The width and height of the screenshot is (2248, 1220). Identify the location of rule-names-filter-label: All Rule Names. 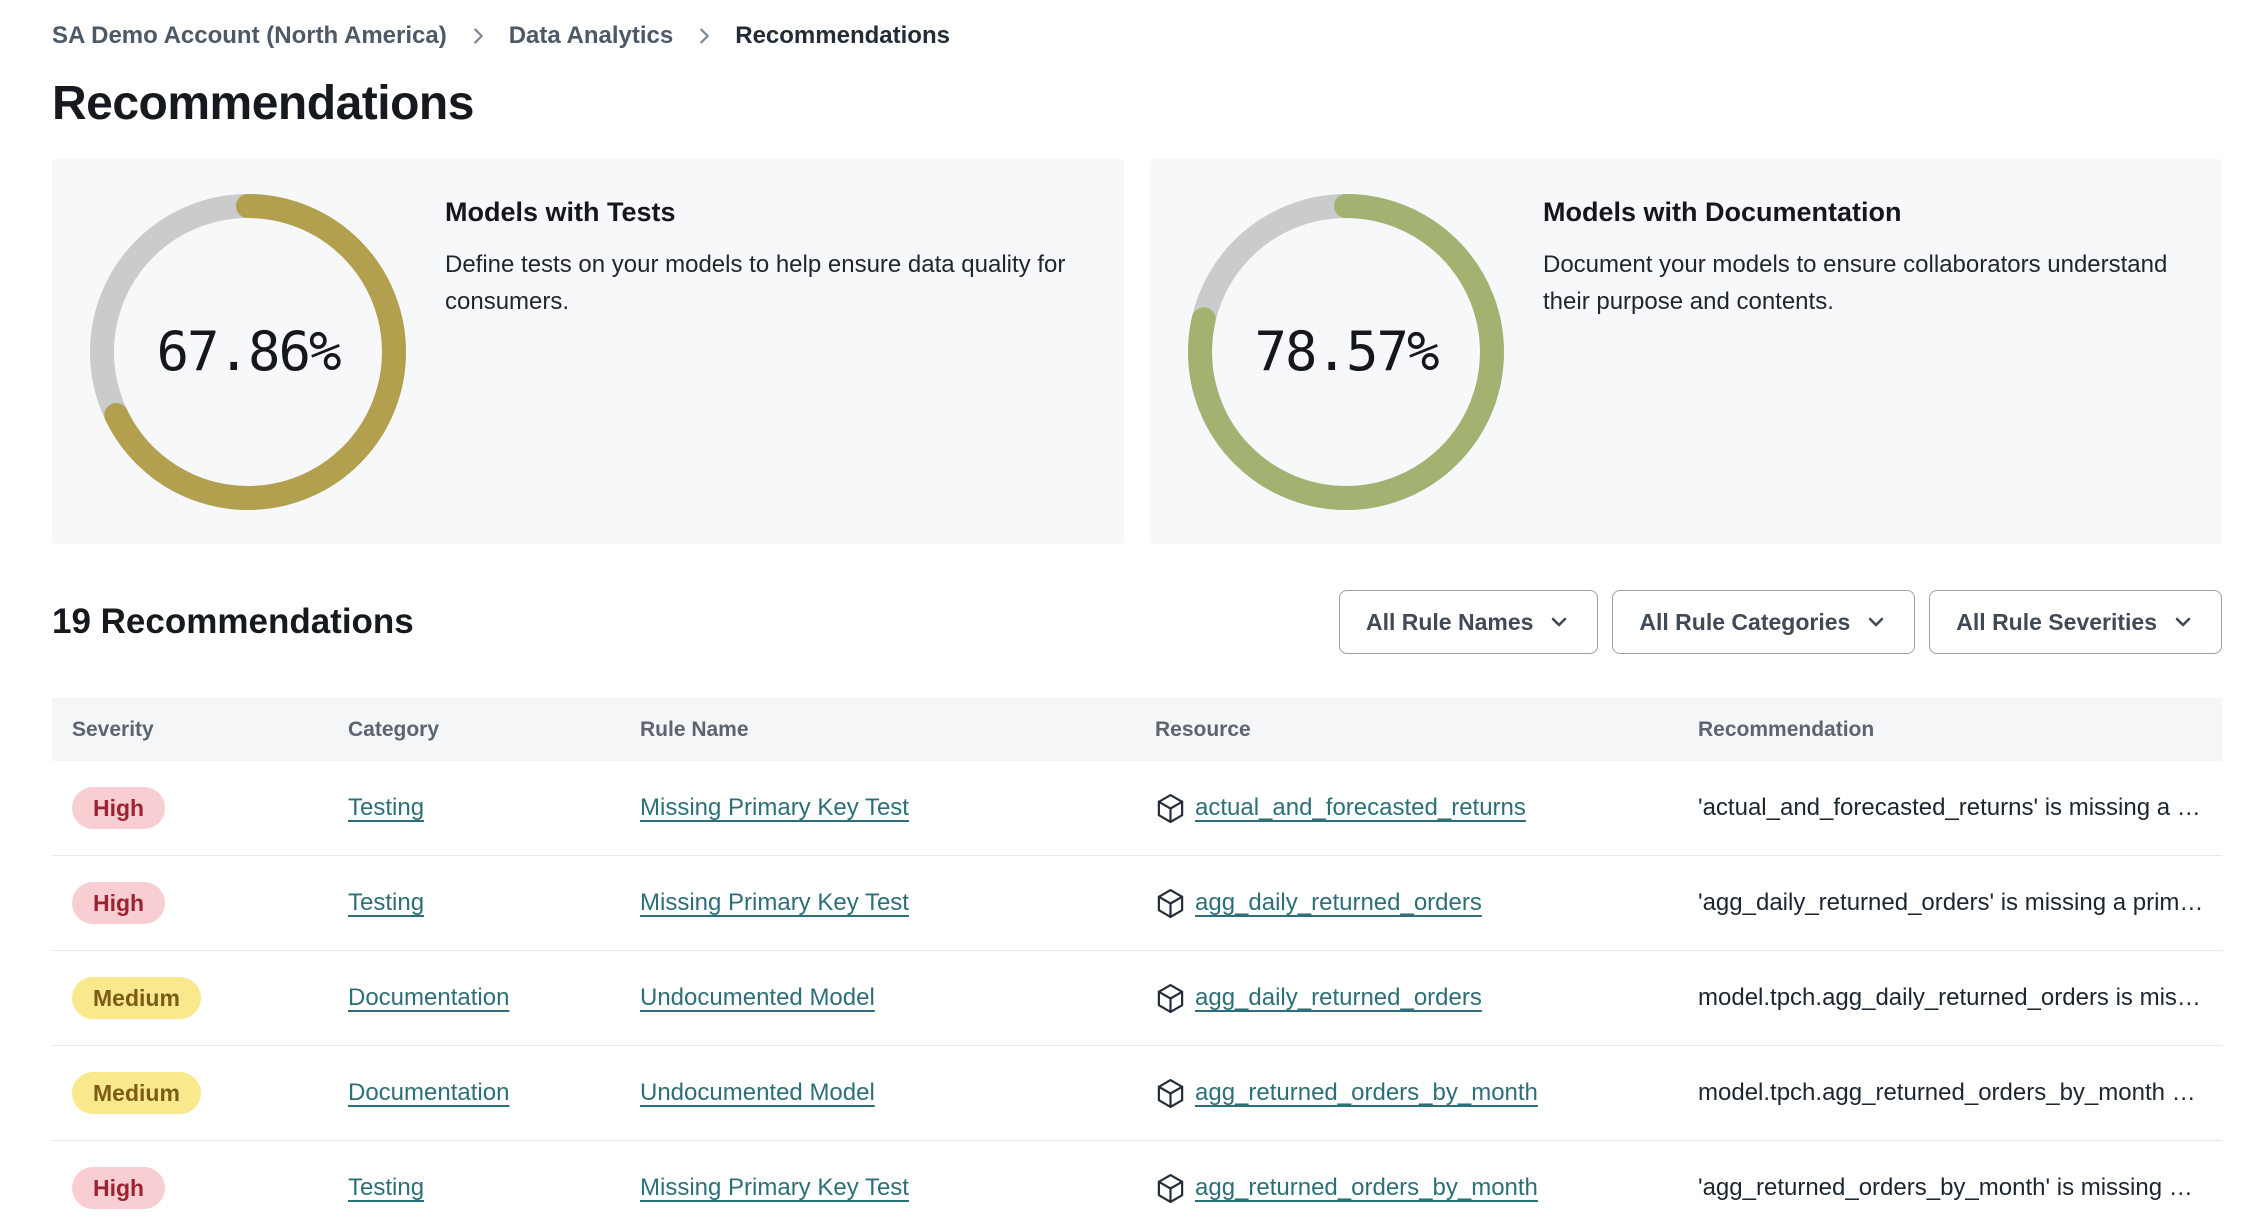
(1449, 621).